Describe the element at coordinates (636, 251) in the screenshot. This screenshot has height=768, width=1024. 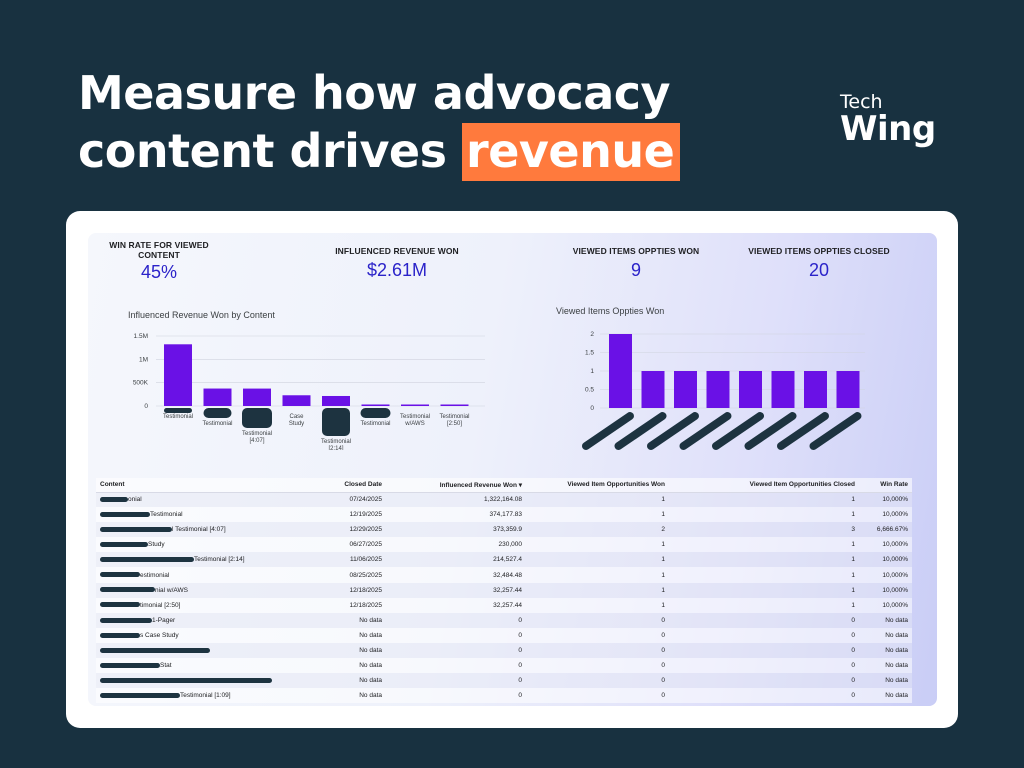
I see `kpi-oppties-won-label: VIEWED ITEMS OPPTIES WON` at that location.